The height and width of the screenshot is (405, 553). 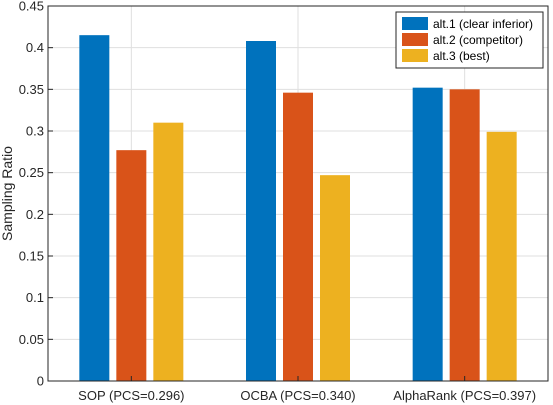 I want to click on legend-entry-3: alt.3 (best), so click(x=461, y=56).